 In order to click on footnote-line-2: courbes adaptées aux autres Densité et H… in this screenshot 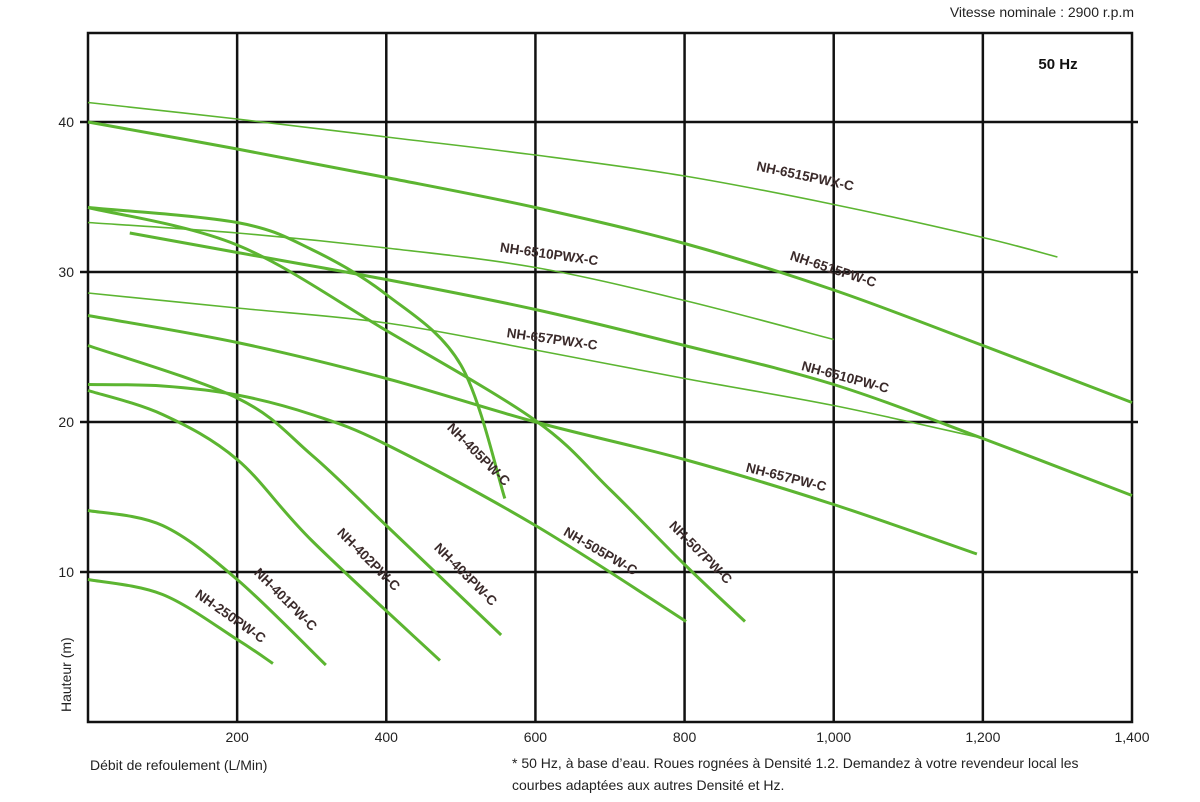, I will do `click(648, 785)`.